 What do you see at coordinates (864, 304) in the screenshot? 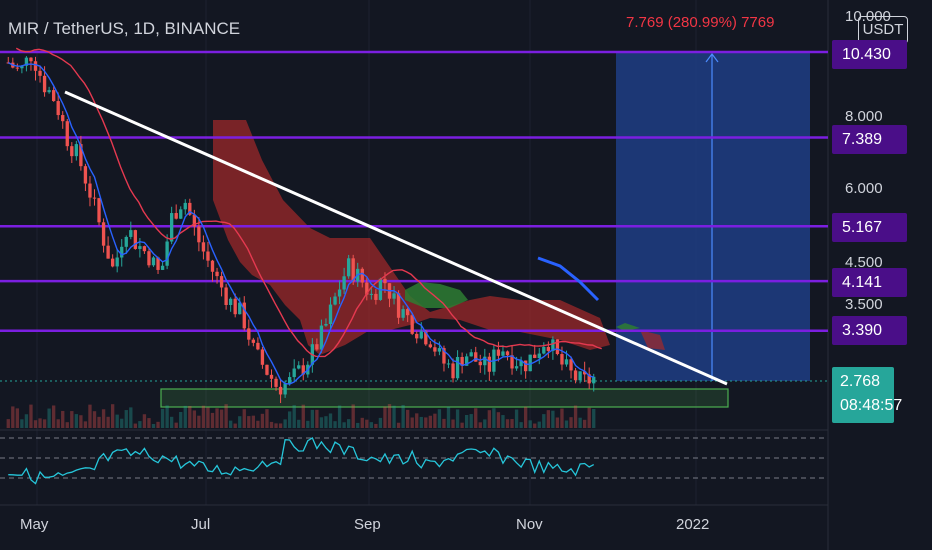
I see `price-tick-3500: 3.500` at bounding box center [864, 304].